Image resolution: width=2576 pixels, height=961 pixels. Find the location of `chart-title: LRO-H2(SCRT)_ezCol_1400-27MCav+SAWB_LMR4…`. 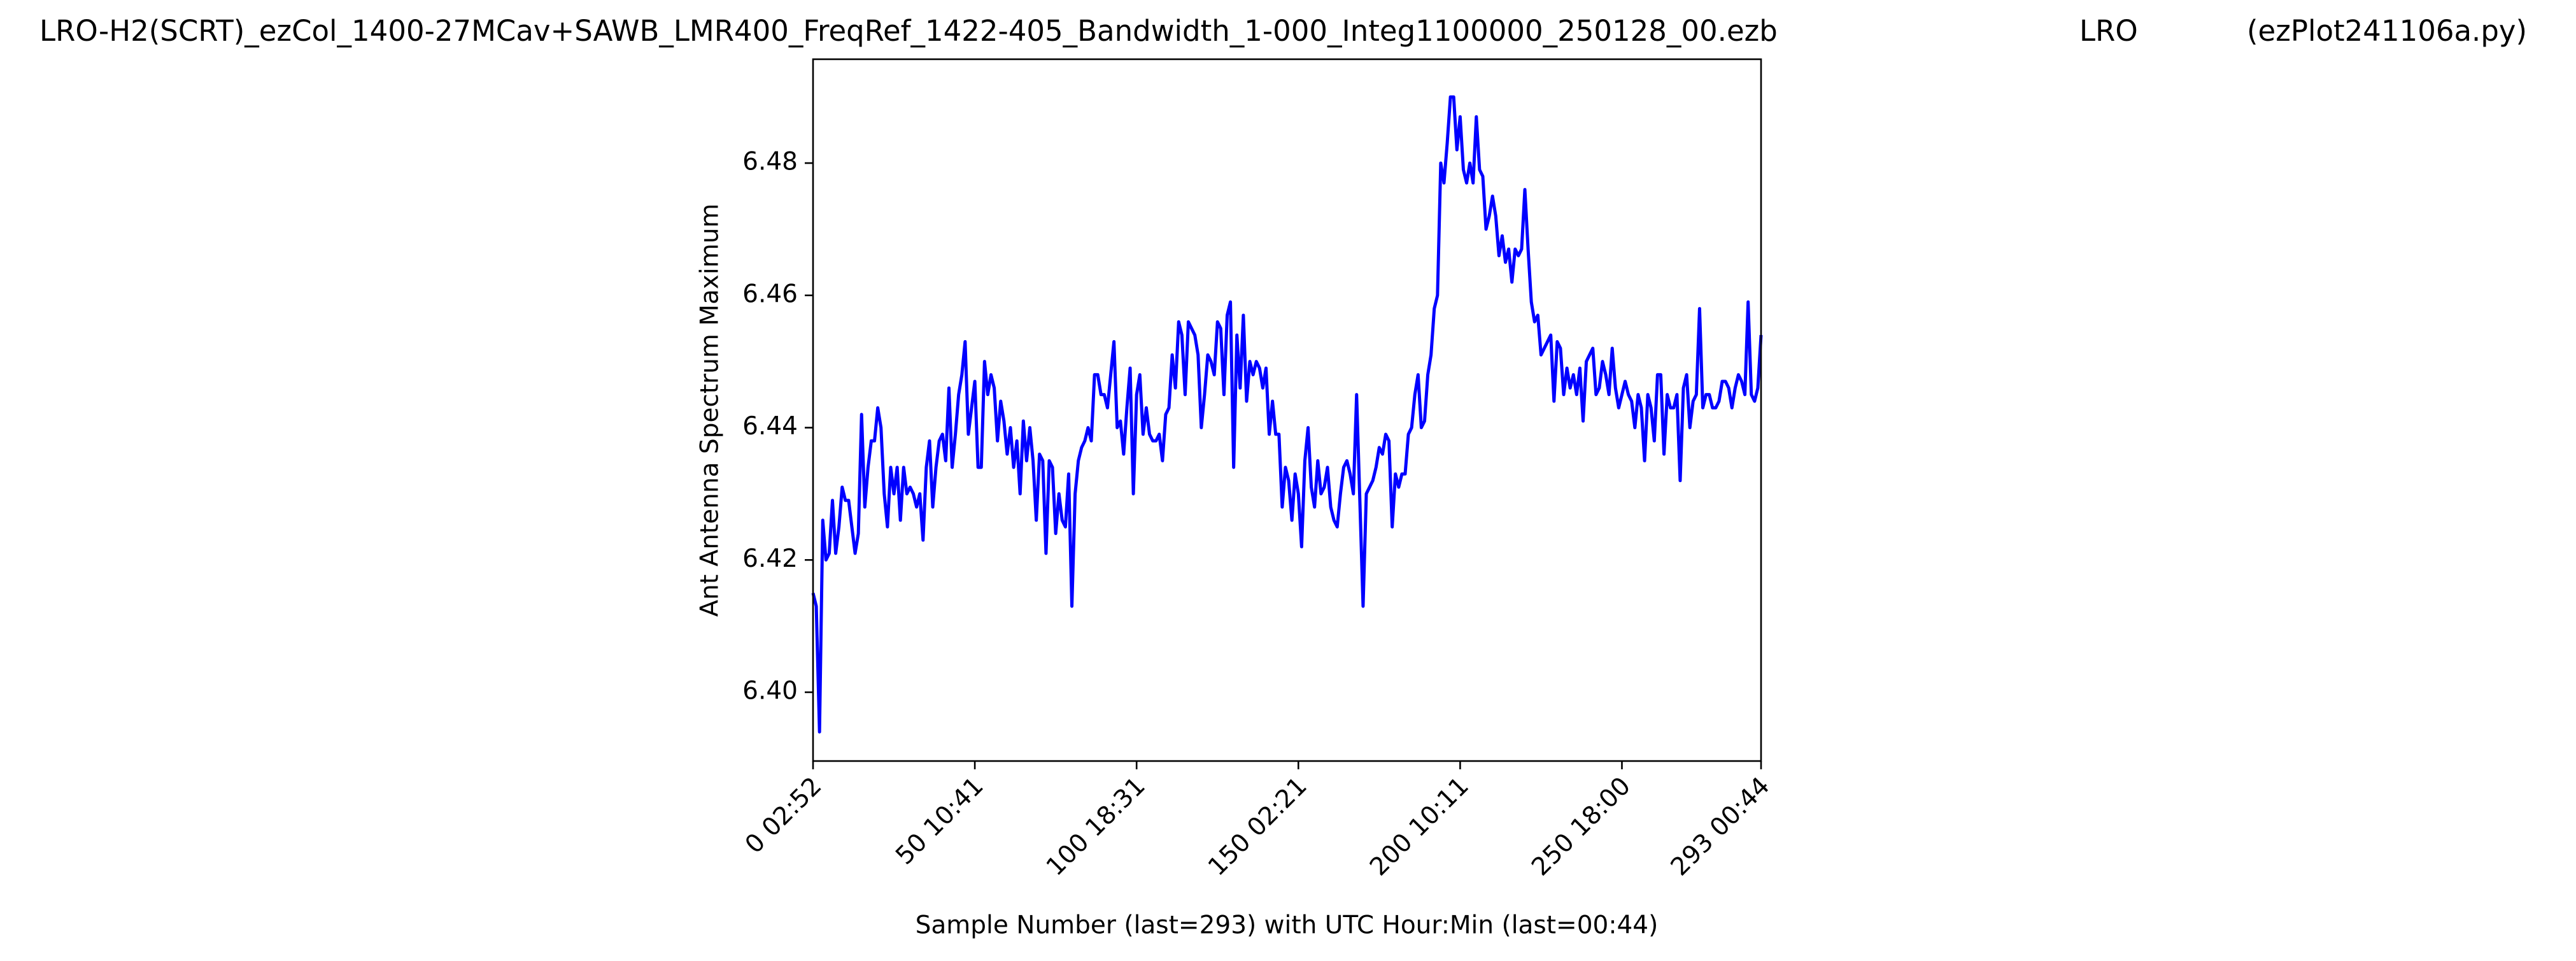

chart-title: LRO-H2(SCRT)_ezCol_1400-27MCav+SAWB_LMR4… is located at coordinates (908, 31).